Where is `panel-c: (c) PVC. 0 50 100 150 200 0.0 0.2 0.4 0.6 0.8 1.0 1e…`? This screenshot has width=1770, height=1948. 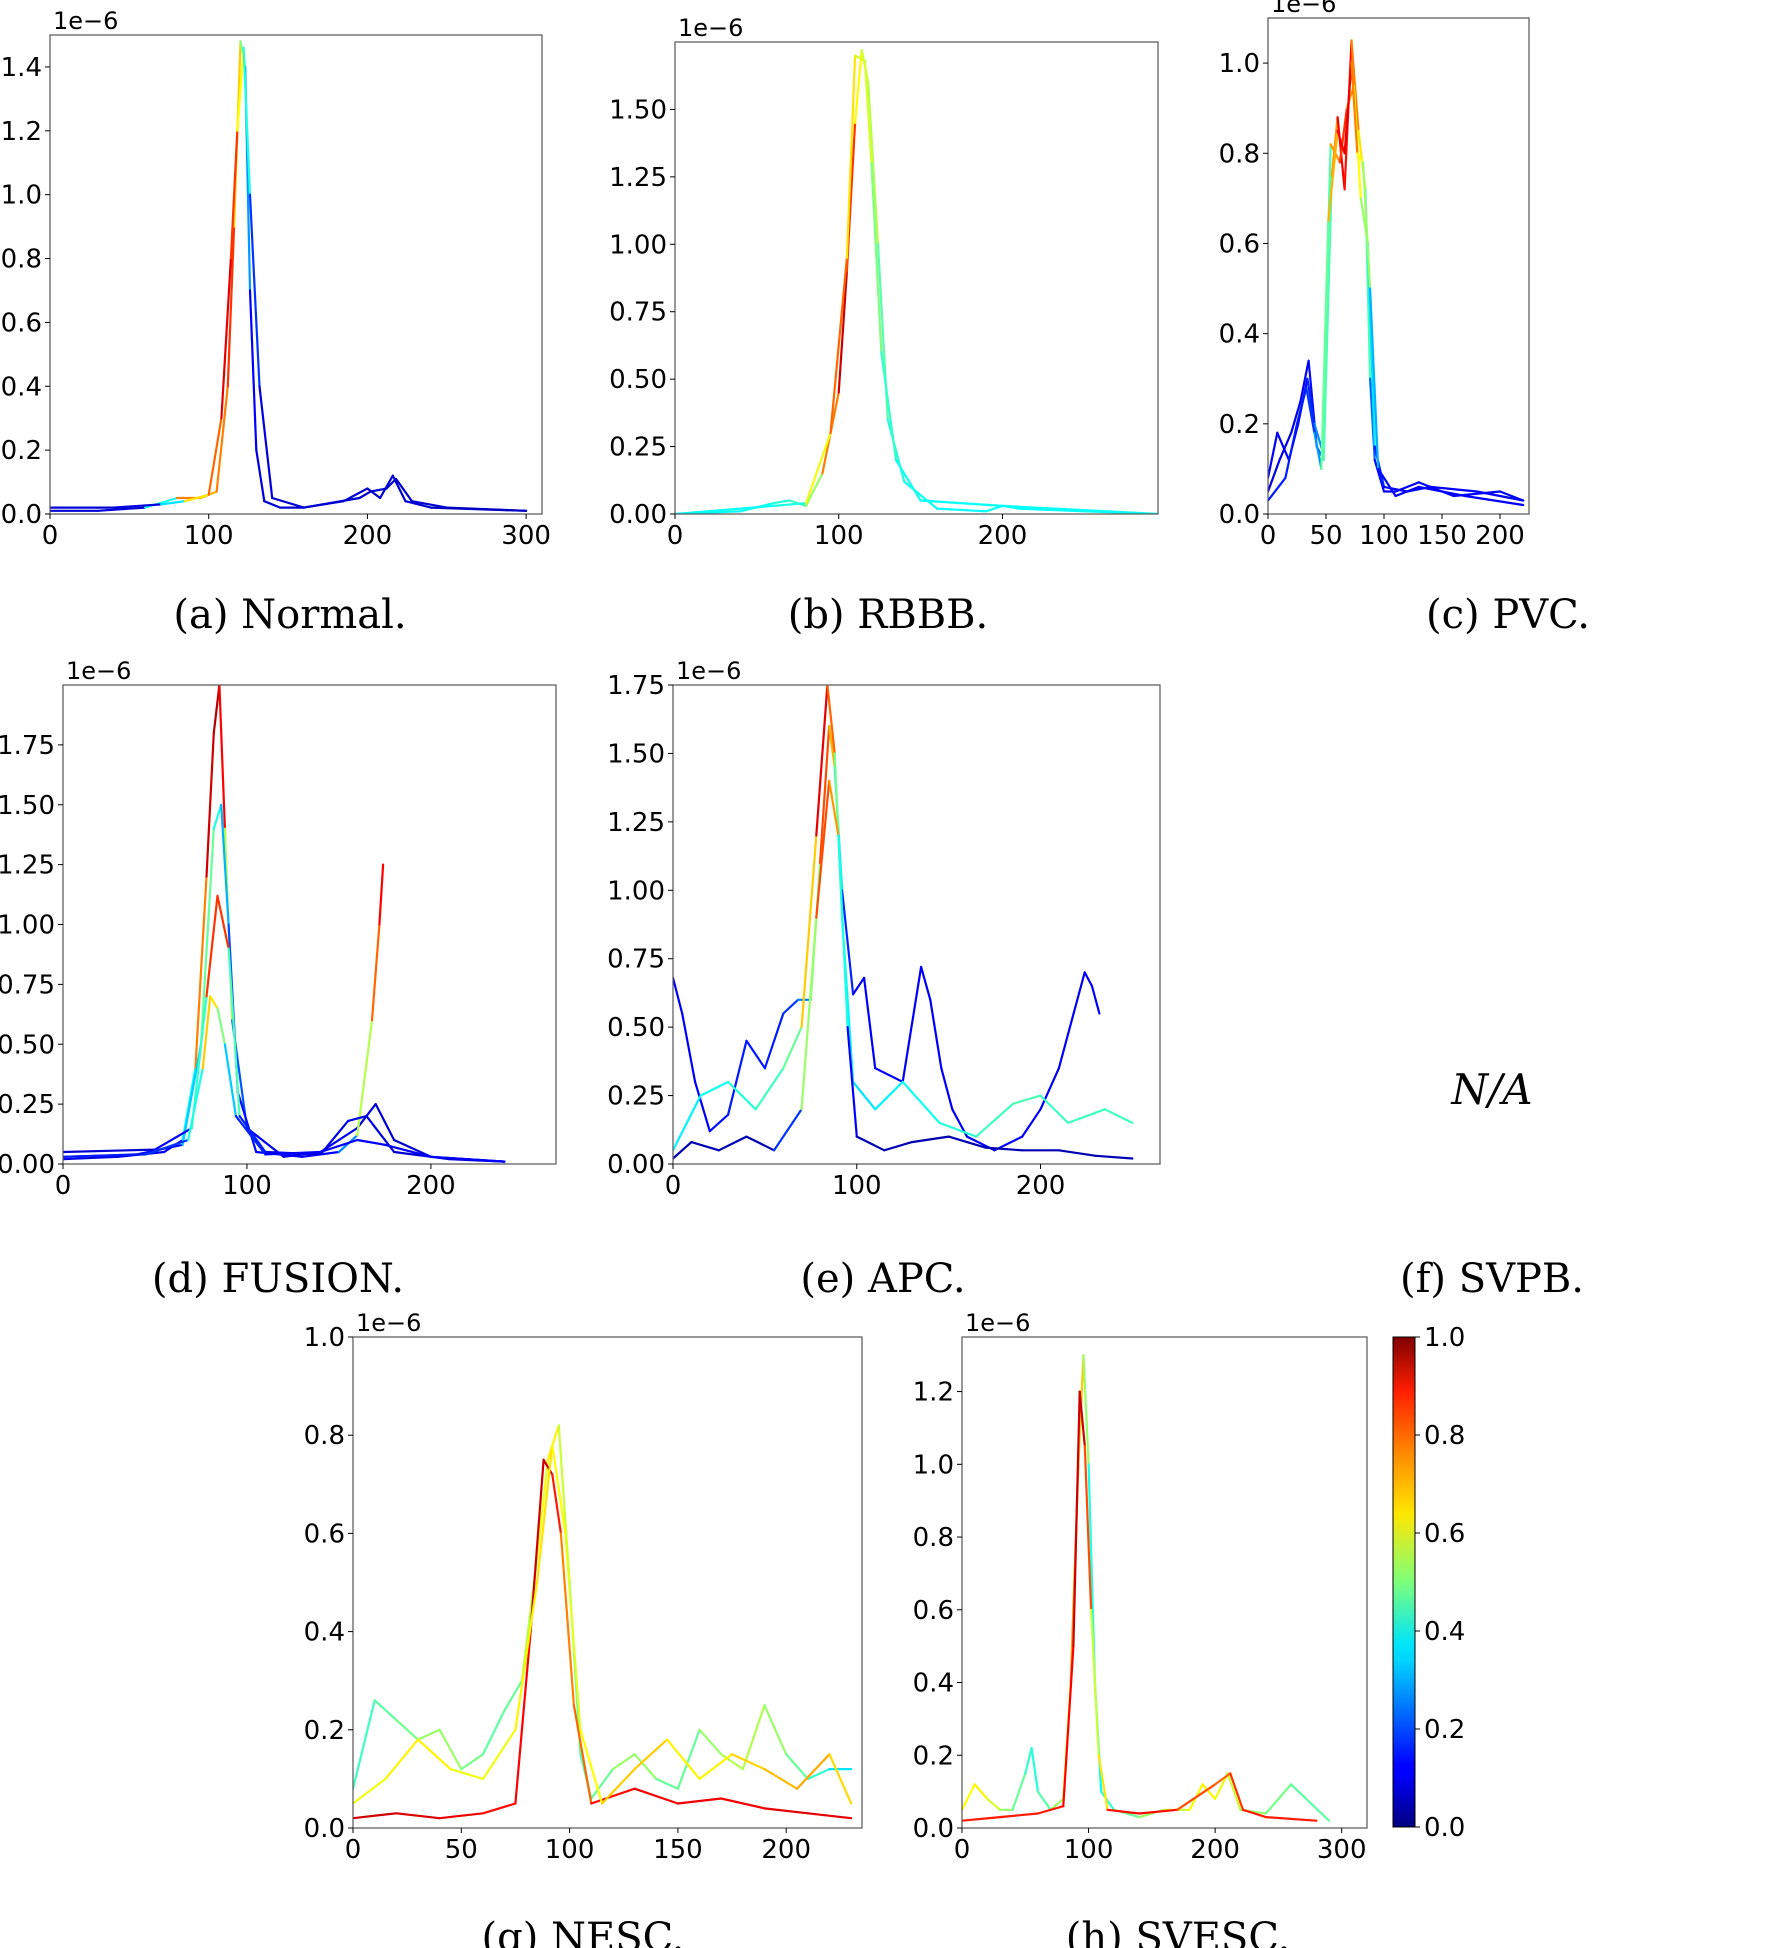 panel-c: (c) PVC. 0 50 100 150 200 0.0 0.2 0.4 0.6 0.8 1.0 1e… is located at coordinates (1404, 319).